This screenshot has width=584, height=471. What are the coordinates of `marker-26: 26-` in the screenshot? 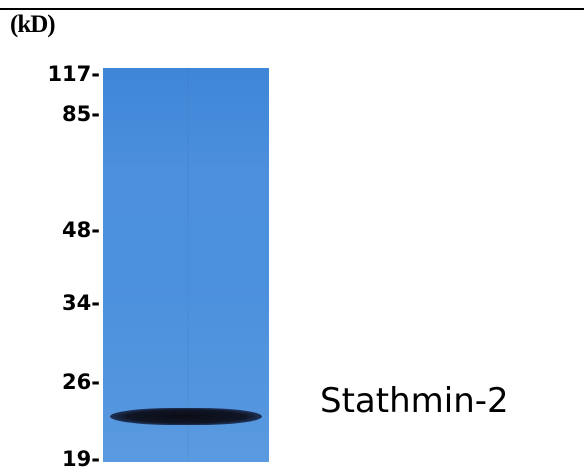 It's located at (81, 382).